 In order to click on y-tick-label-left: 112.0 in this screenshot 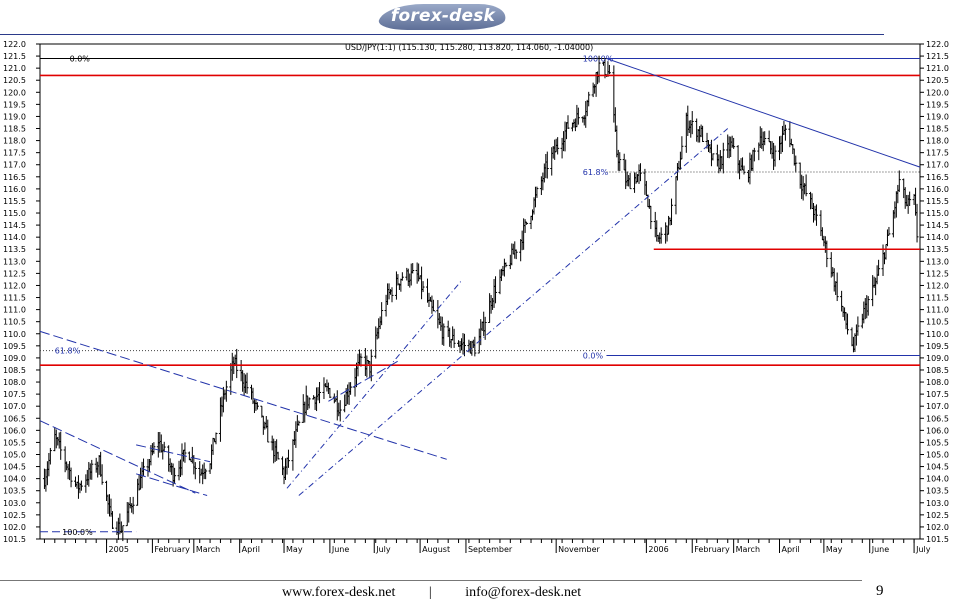, I will do `click(14, 285)`.